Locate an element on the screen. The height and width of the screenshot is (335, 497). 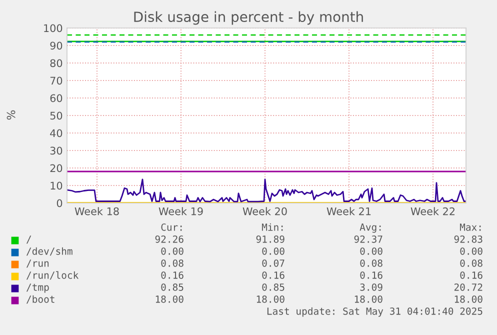
y-tick-label: 90 is located at coordinates (56, 46).